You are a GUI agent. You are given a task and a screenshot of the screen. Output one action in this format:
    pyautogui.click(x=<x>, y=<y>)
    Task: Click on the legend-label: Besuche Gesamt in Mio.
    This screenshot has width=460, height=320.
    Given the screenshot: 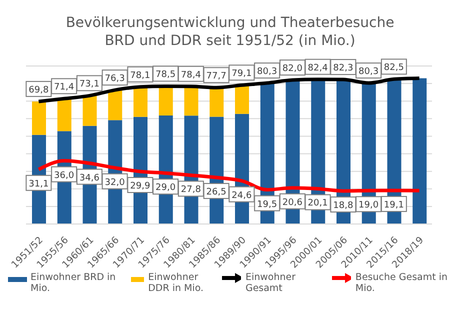 What is the action you would take?
    pyautogui.click(x=401, y=283)
    